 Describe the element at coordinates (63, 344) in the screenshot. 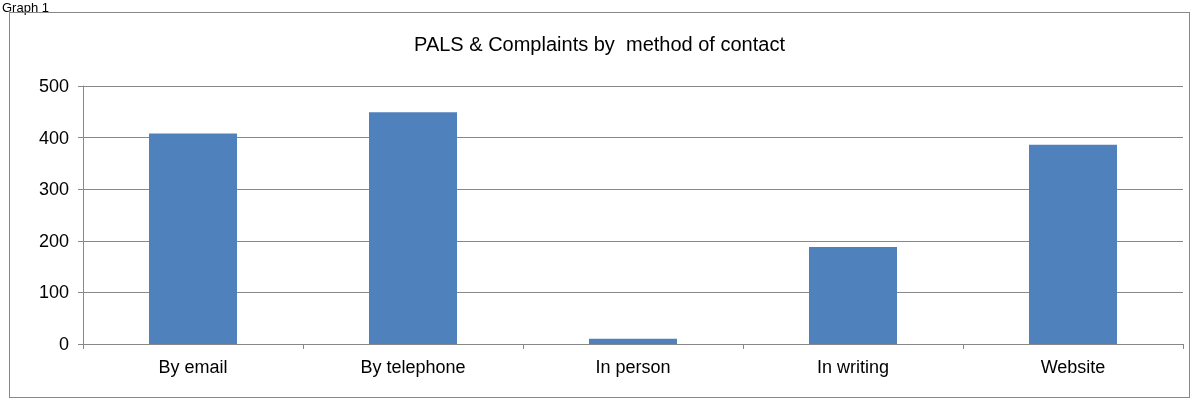

I see `y-tick-label: 0` at that location.